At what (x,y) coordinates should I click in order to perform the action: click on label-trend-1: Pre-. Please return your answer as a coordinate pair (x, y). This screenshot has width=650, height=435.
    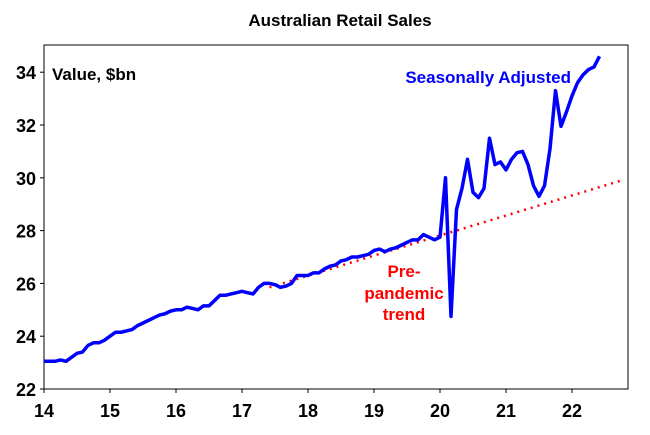
    Looking at the image, I should click on (403, 271).